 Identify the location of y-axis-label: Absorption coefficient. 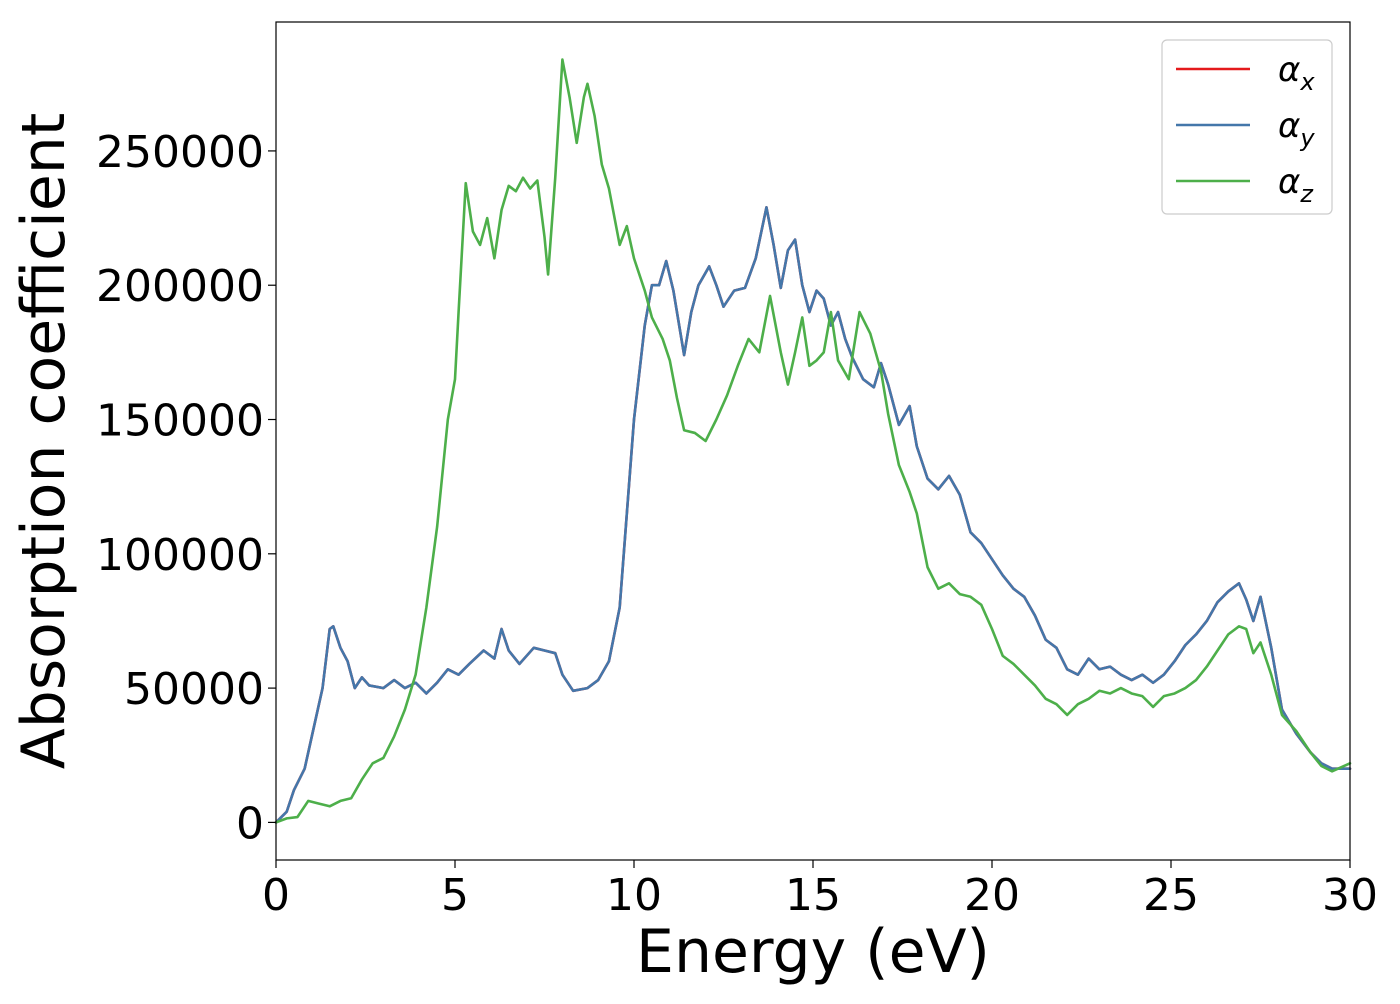
(44, 441).